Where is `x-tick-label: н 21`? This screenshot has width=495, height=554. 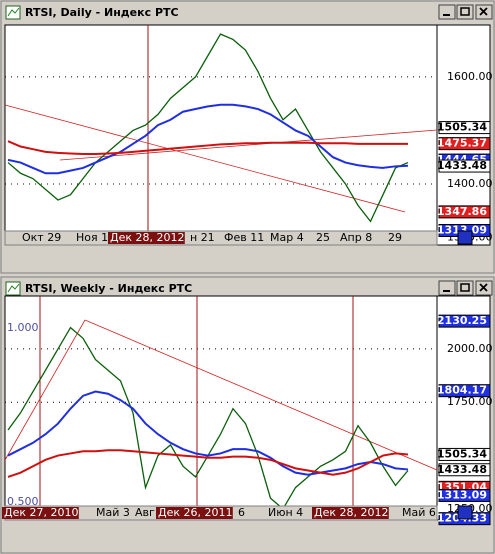 x-tick-label: н 21 is located at coordinates (202, 237).